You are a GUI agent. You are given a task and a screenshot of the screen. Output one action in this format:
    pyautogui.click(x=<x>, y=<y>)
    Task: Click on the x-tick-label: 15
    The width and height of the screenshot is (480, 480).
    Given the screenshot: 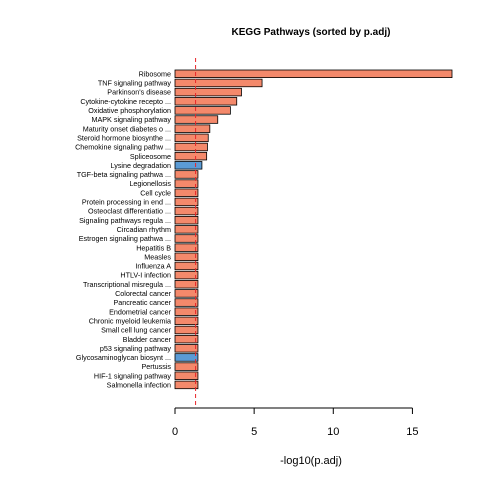 What is the action you would take?
    pyautogui.click(x=412, y=432)
    